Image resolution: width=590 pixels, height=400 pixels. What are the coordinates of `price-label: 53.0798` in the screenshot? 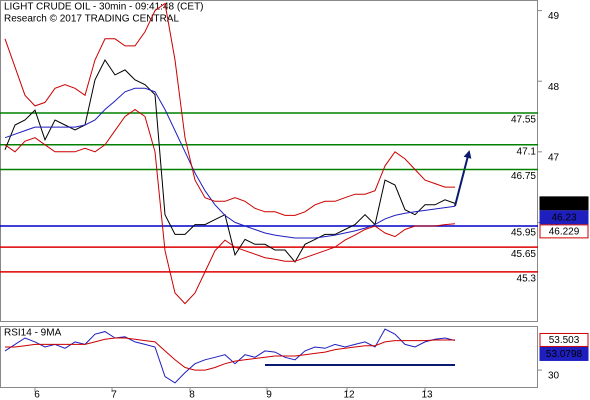 It's located at (564, 354).